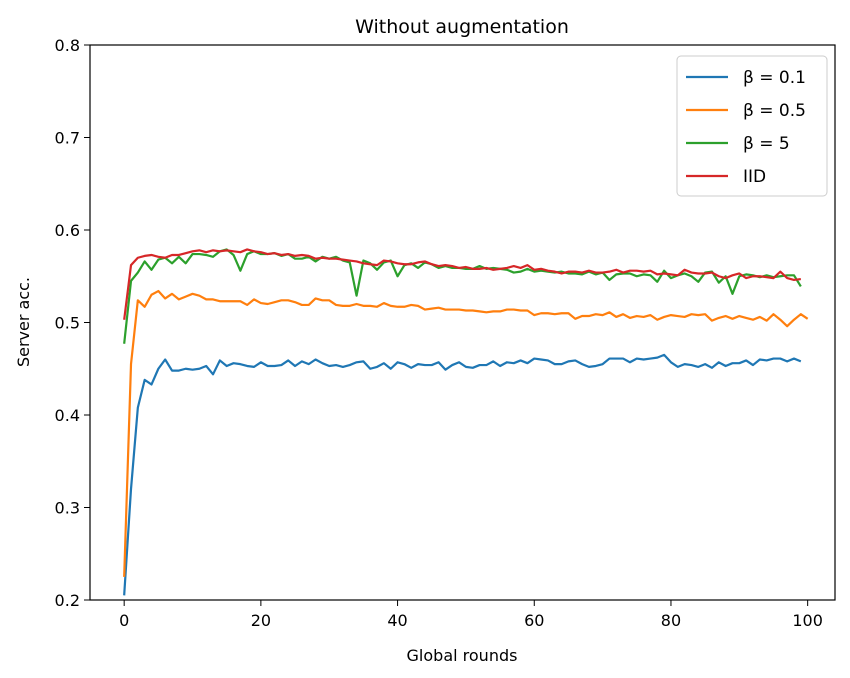  I want to click on legend-label-3: β = 5, so click(766, 144).